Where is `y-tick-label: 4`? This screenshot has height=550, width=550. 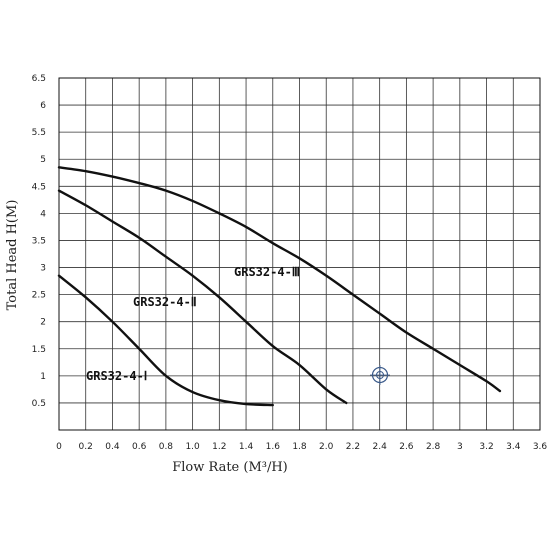 y-tick-label: 4 is located at coordinates (43, 214).